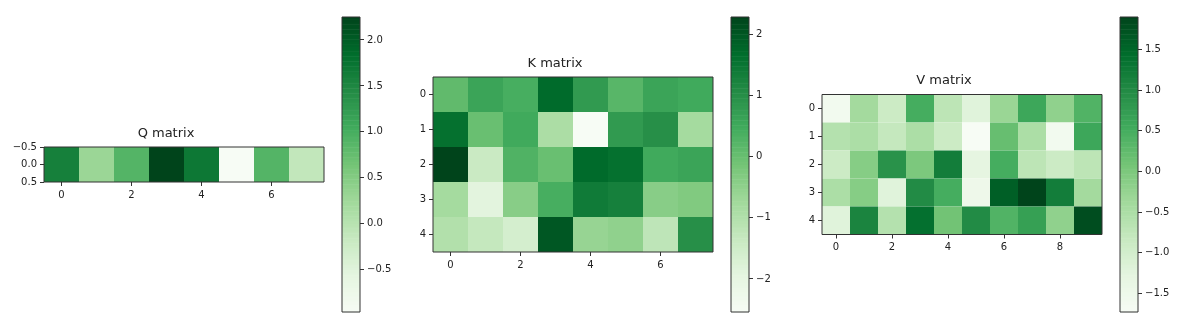 The width and height of the screenshot is (1184, 329). I want to click on chart-title: Q matrix, so click(166, 132).